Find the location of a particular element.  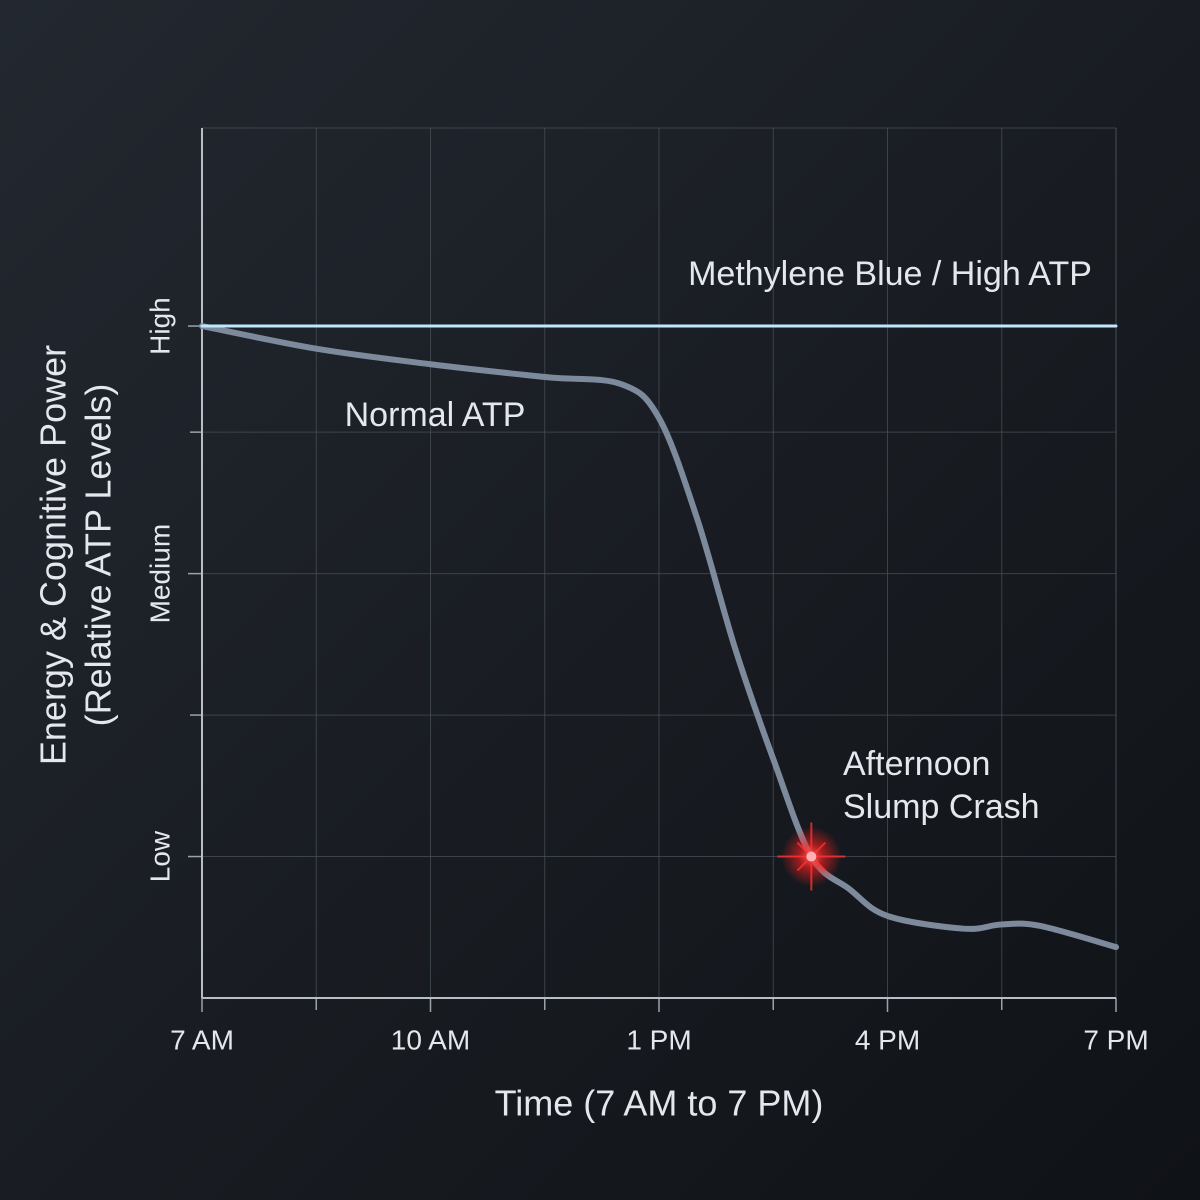

highlight-core is located at coordinates (811, 856).